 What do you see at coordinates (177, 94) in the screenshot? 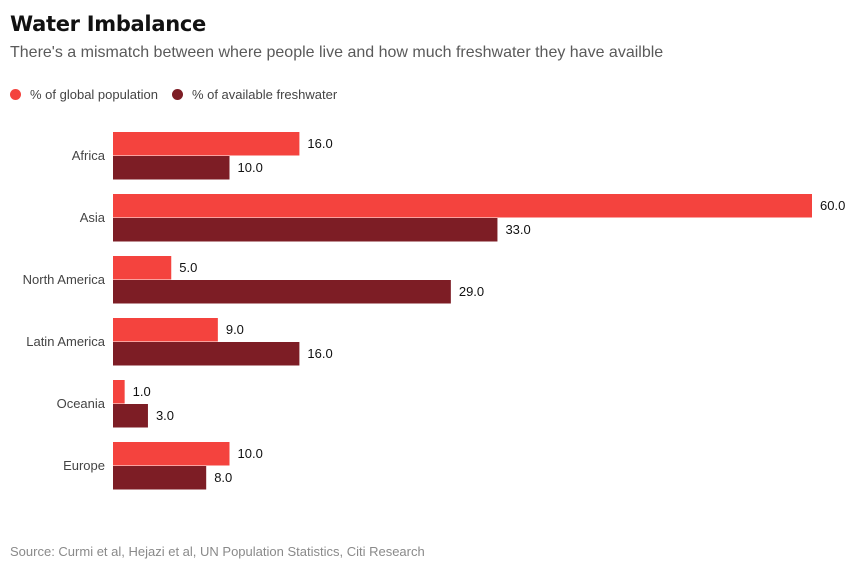
I see `legend-dot-freshwater` at bounding box center [177, 94].